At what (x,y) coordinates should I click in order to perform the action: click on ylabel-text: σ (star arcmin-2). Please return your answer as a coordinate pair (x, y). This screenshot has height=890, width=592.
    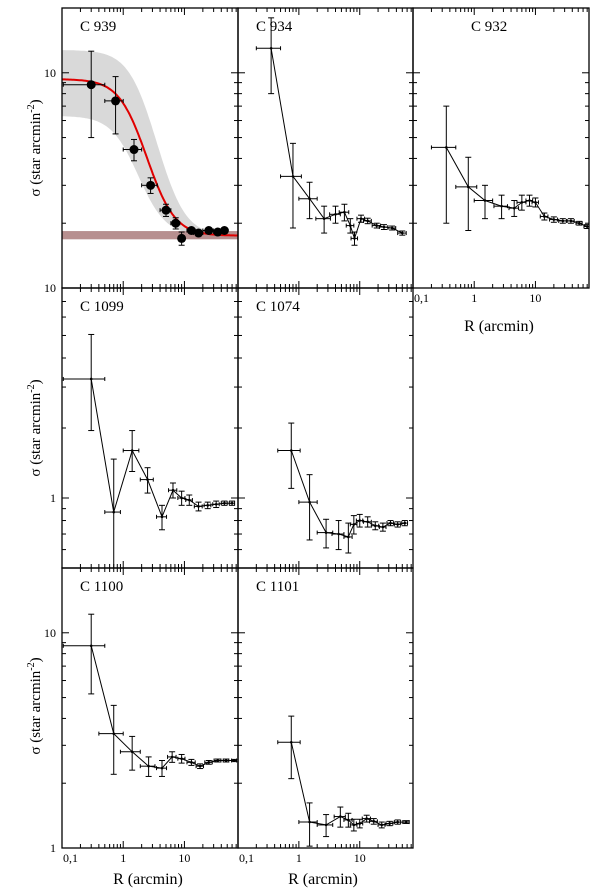
    Looking at the image, I should click on (35, 705).